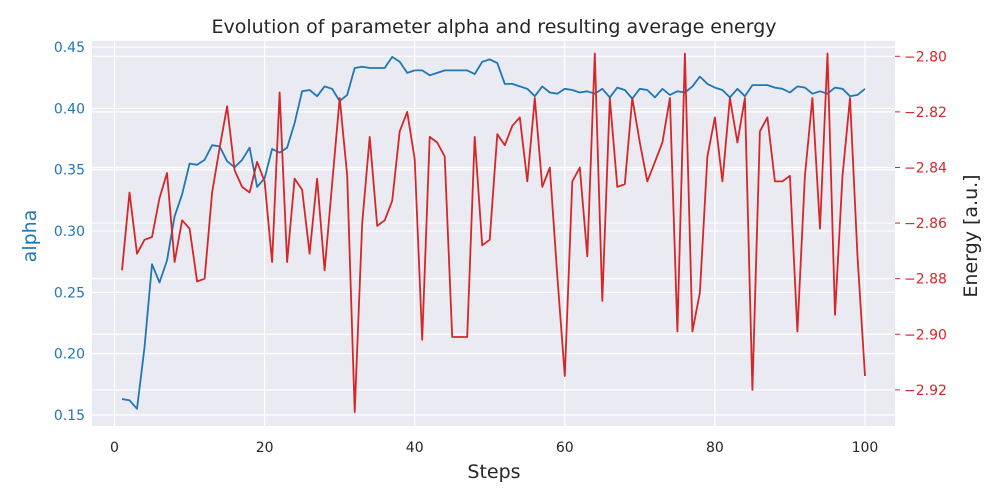  Describe the element at coordinates (69, 293) in the screenshot. I see `left-tick-label: 0.25` at that location.